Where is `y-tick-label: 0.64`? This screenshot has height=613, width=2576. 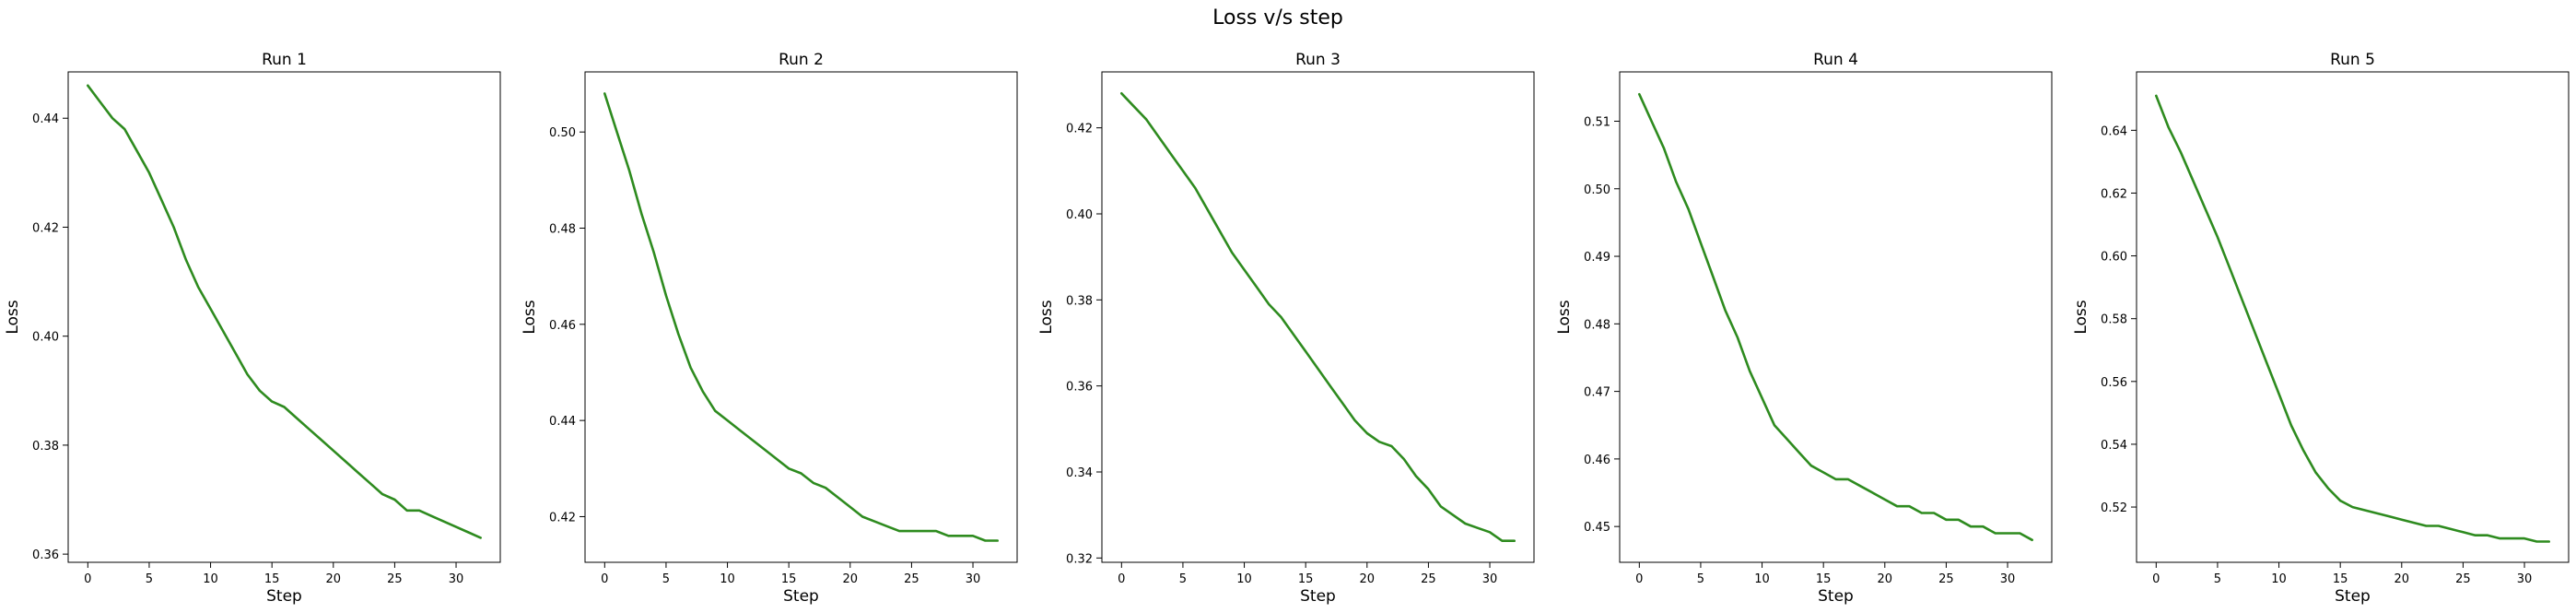
y-tick-label: 0.64 is located at coordinates (2114, 131).